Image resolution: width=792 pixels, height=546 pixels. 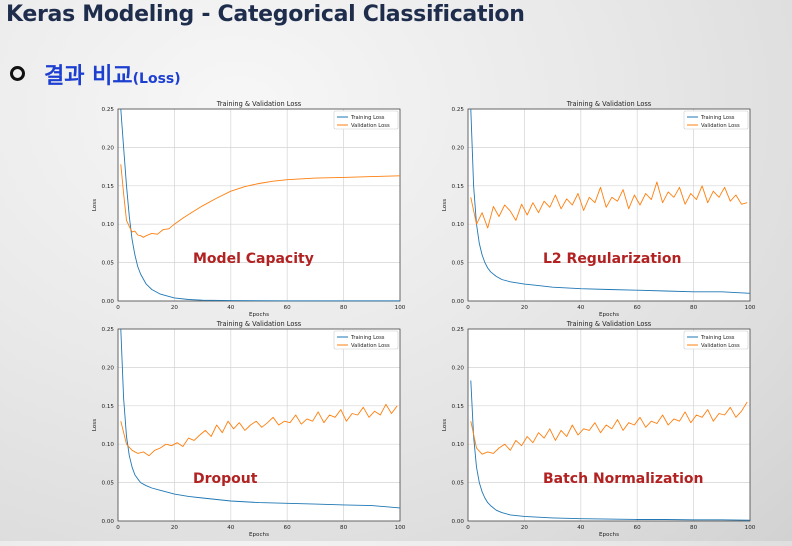 I want to click on chart-annotation: Model Capacity, so click(x=253, y=259).